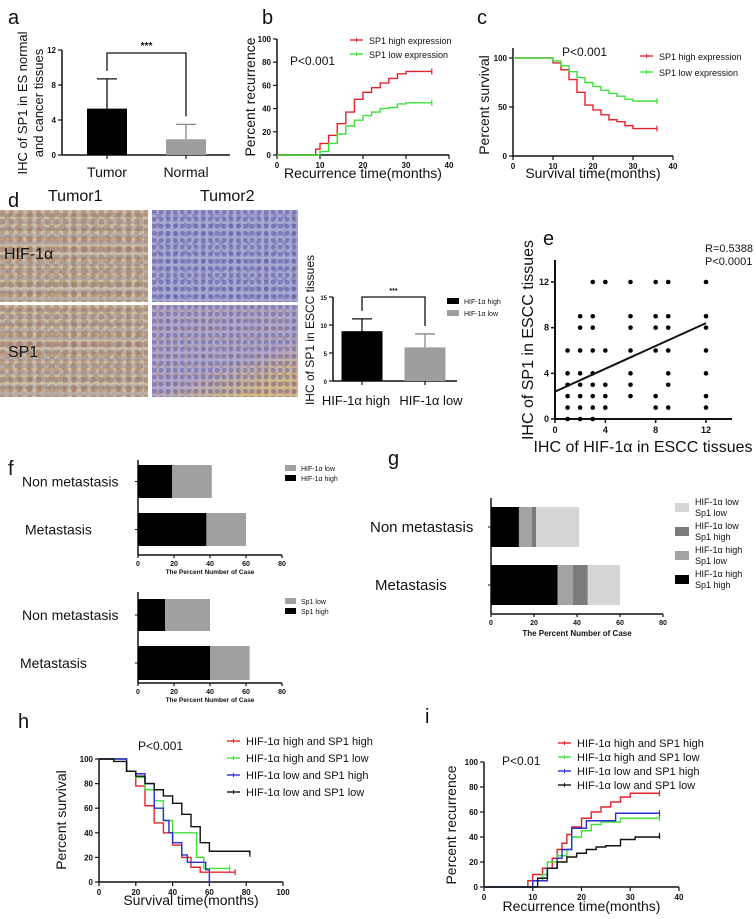  I want to click on bar-segment-hif-1-high-sp1-high, so click(505, 527).